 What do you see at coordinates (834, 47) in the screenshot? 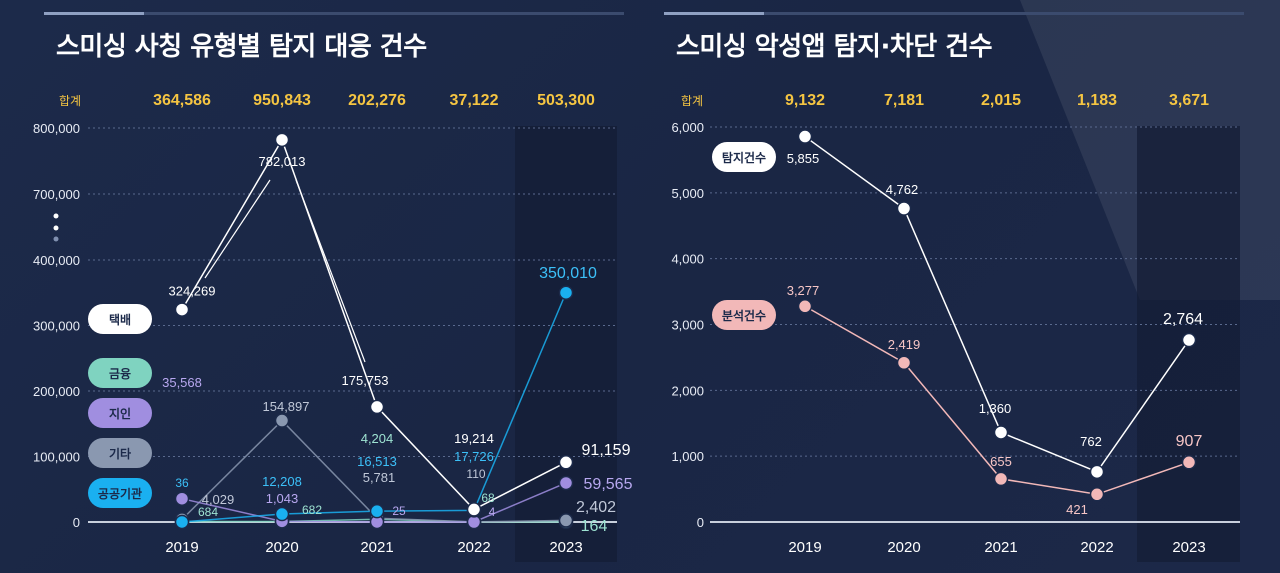
I see `right-chart-title: 스미싱 악성앱 탐지·차단 건수` at bounding box center [834, 47].